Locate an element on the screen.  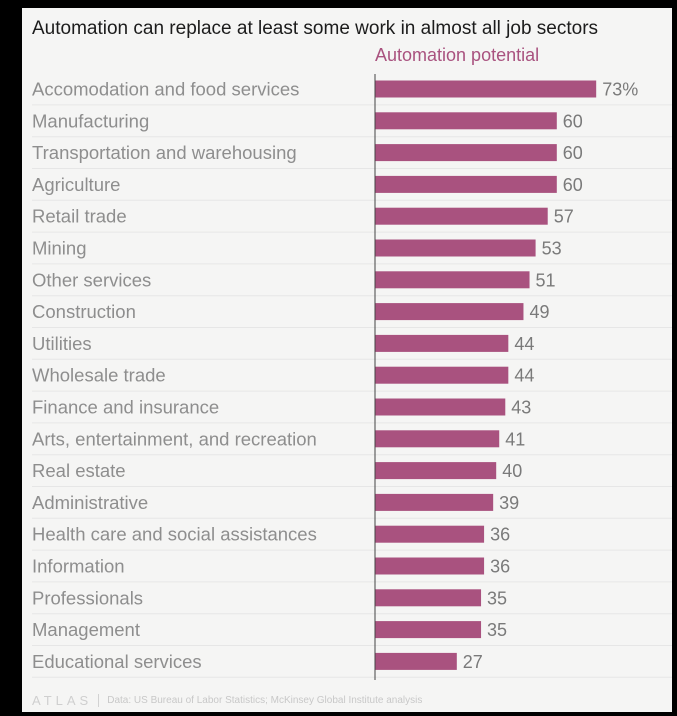
category-label: Transportation and warehousing is located at coordinates (164, 152).